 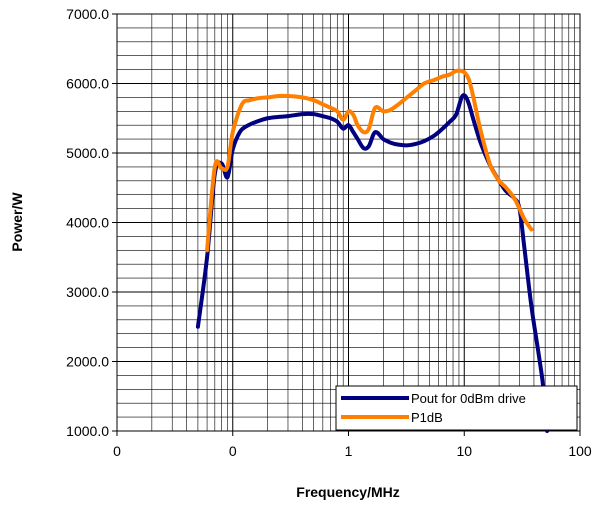 I want to click on y-tick-label: 7000.0, so click(x=87, y=14).